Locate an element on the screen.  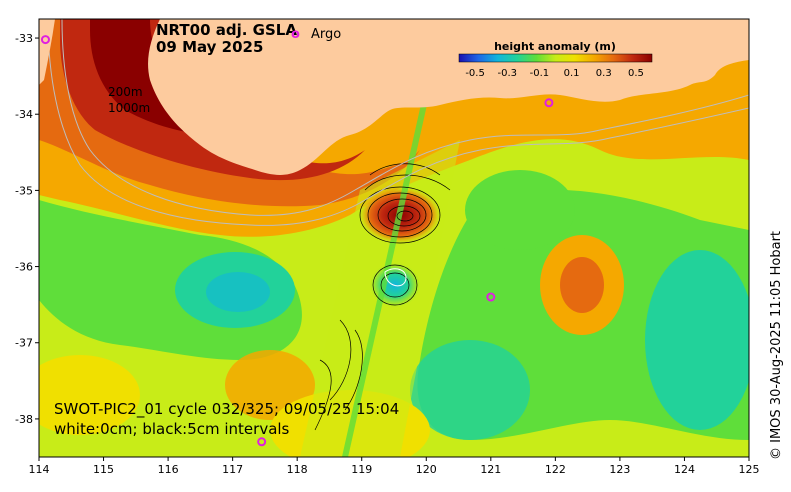
isobath-1000m-label: 1000m is located at coordinates (129, 108).